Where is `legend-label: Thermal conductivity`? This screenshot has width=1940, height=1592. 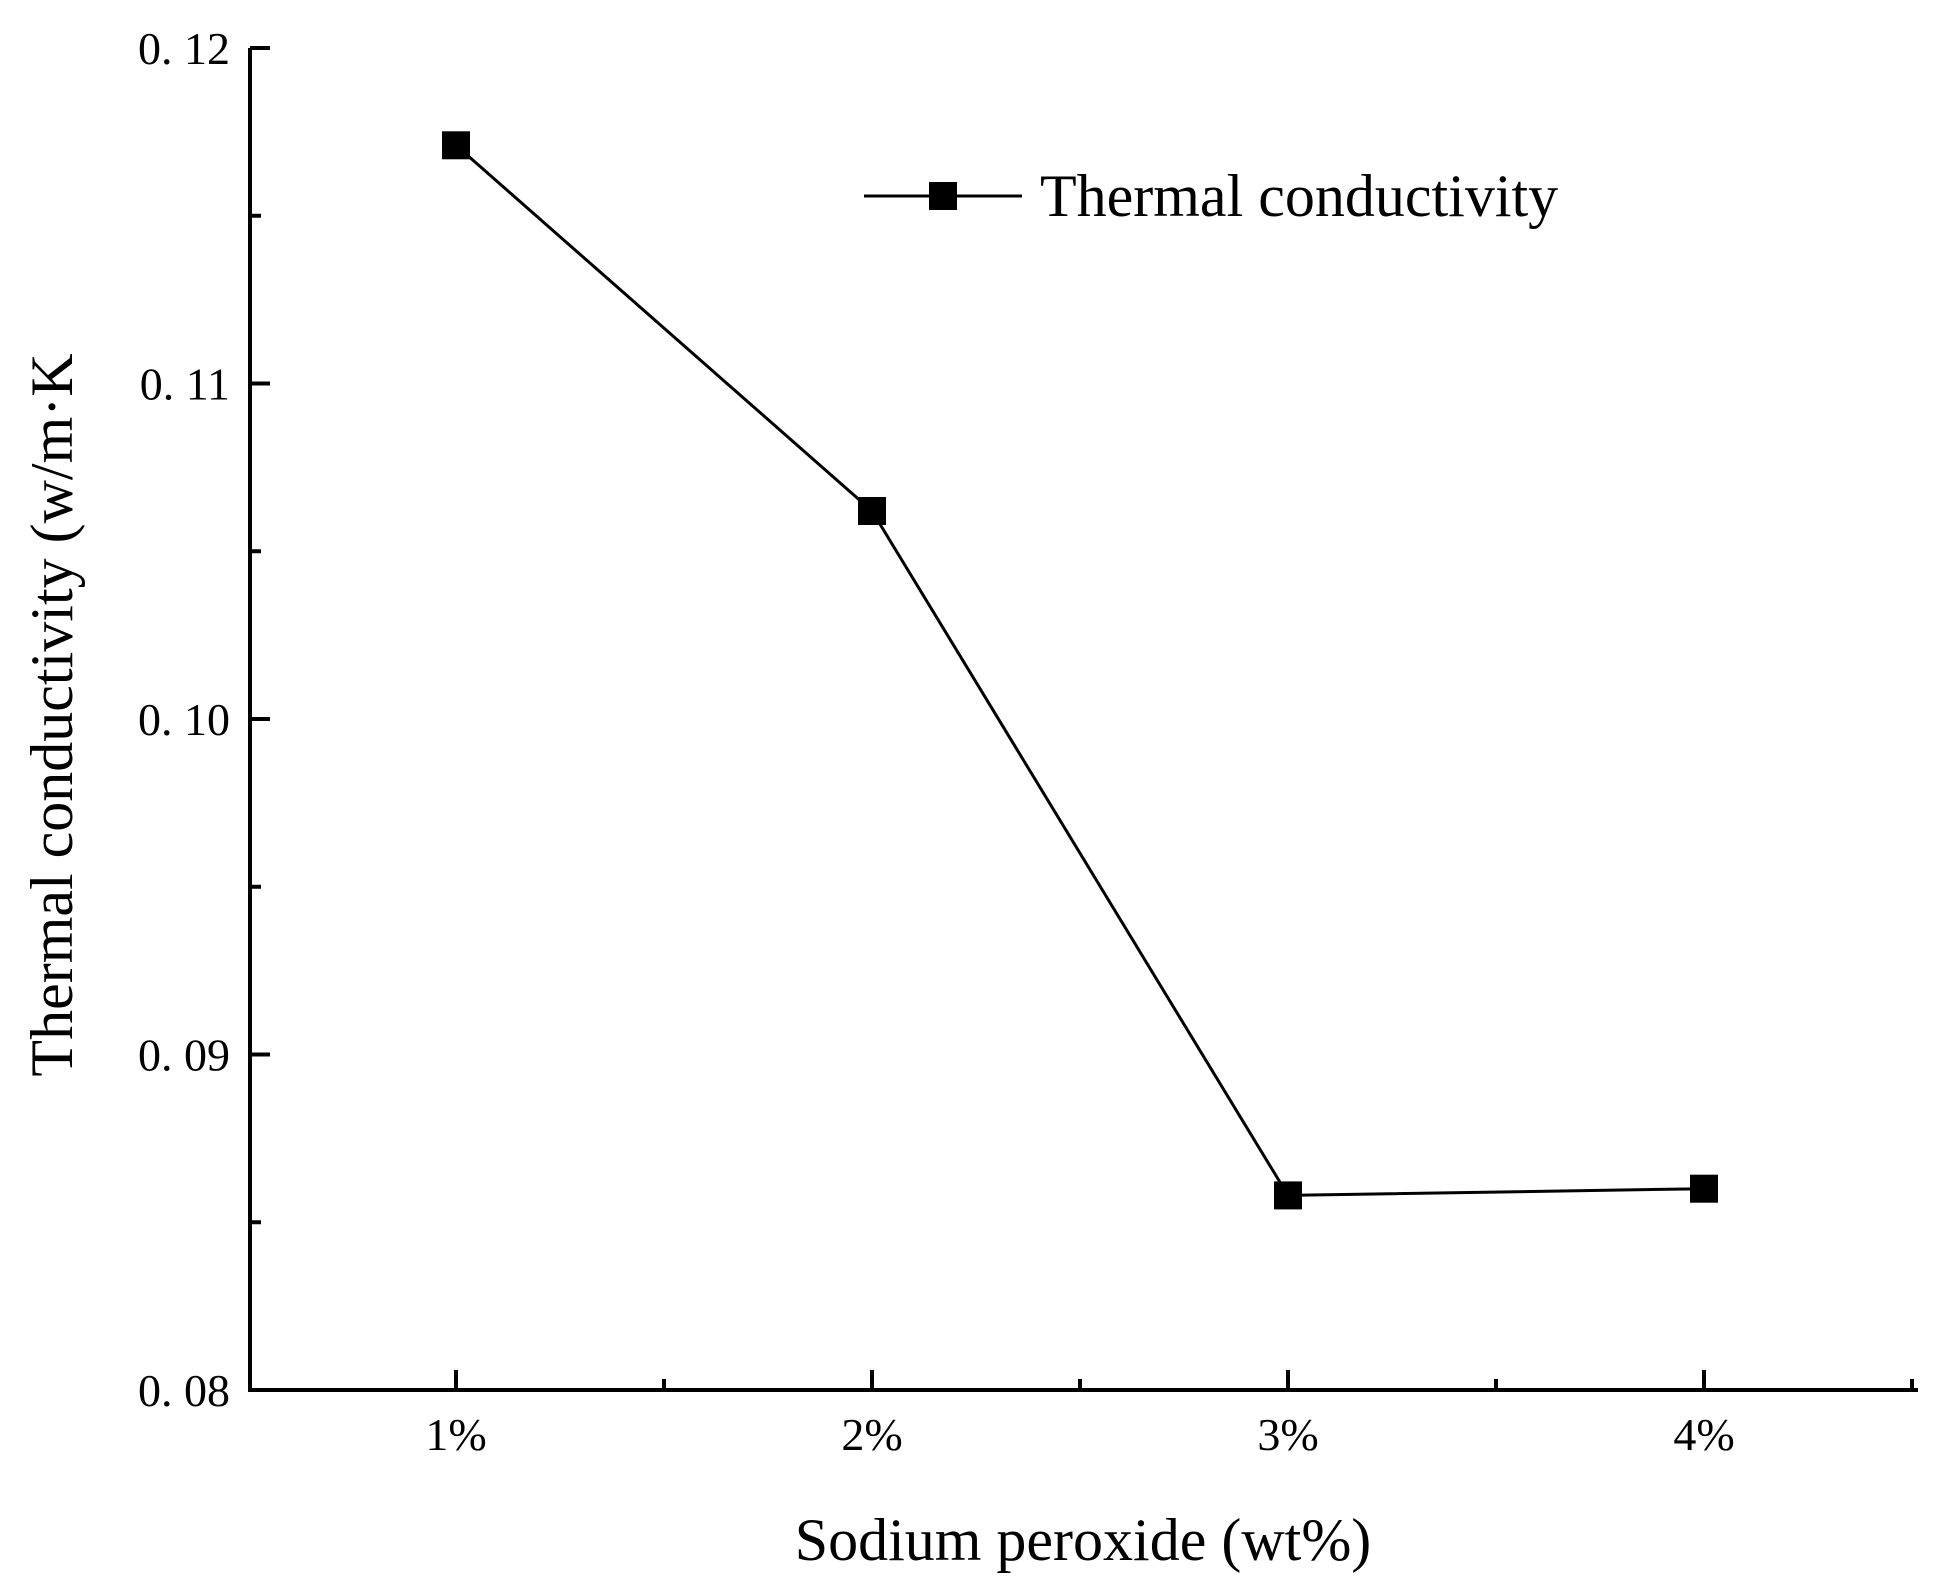
legend-label: Thermal conductivity is located at coordinates (1299, 196).